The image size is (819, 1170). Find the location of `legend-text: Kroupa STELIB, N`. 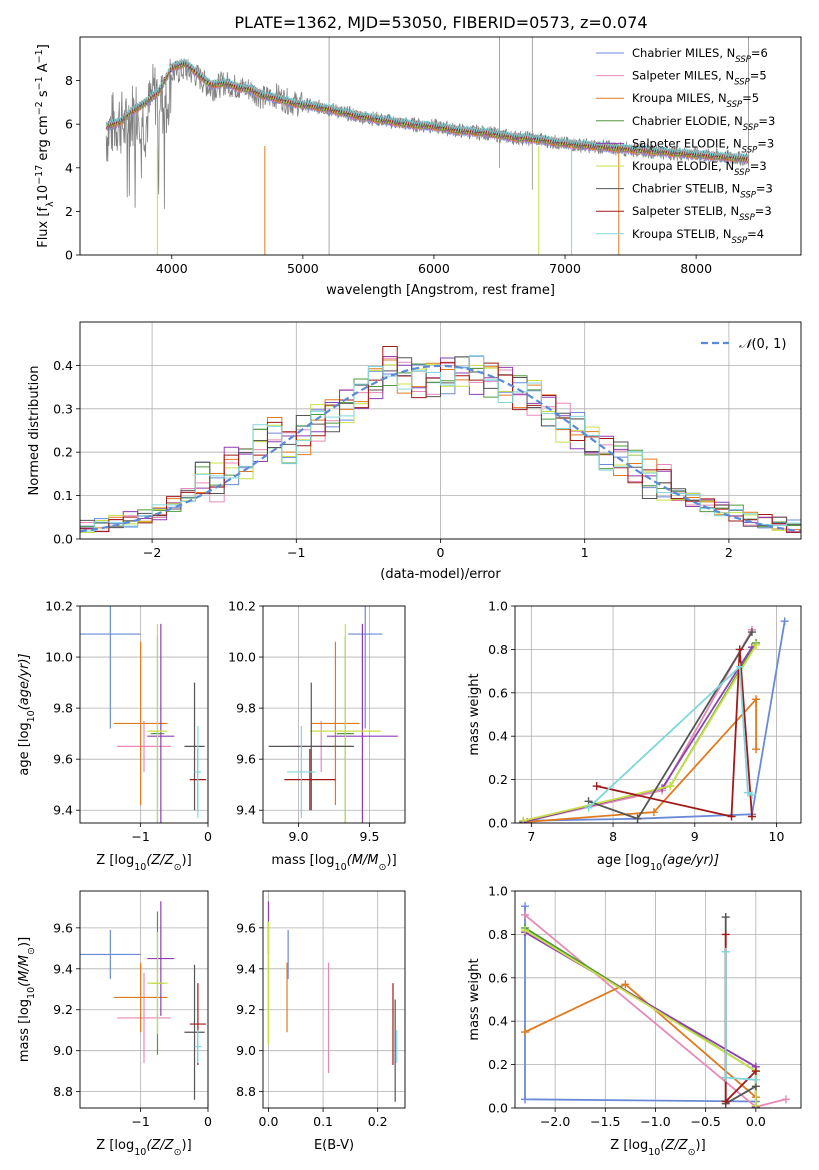

legend-text: Kroupa STELIB, N is located at coordinates (682, 234).